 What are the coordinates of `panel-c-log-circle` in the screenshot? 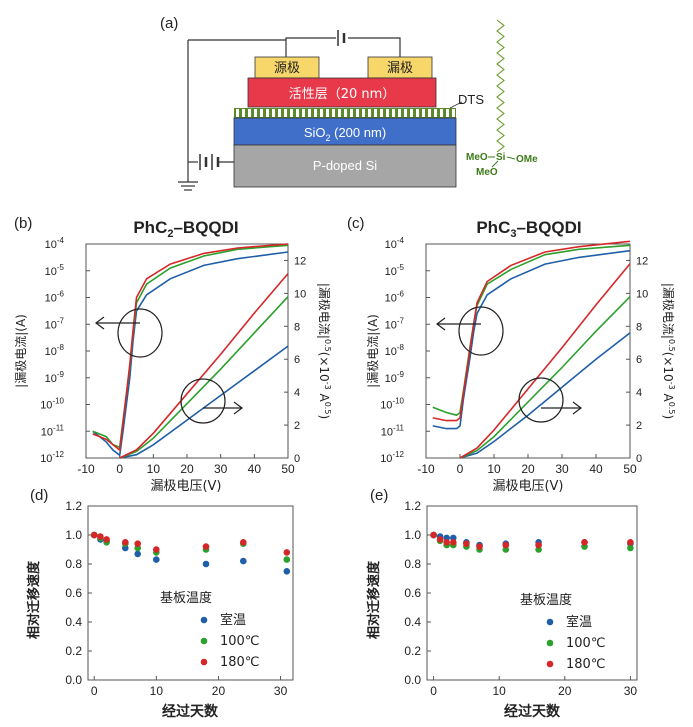 It's located at (481, 331).